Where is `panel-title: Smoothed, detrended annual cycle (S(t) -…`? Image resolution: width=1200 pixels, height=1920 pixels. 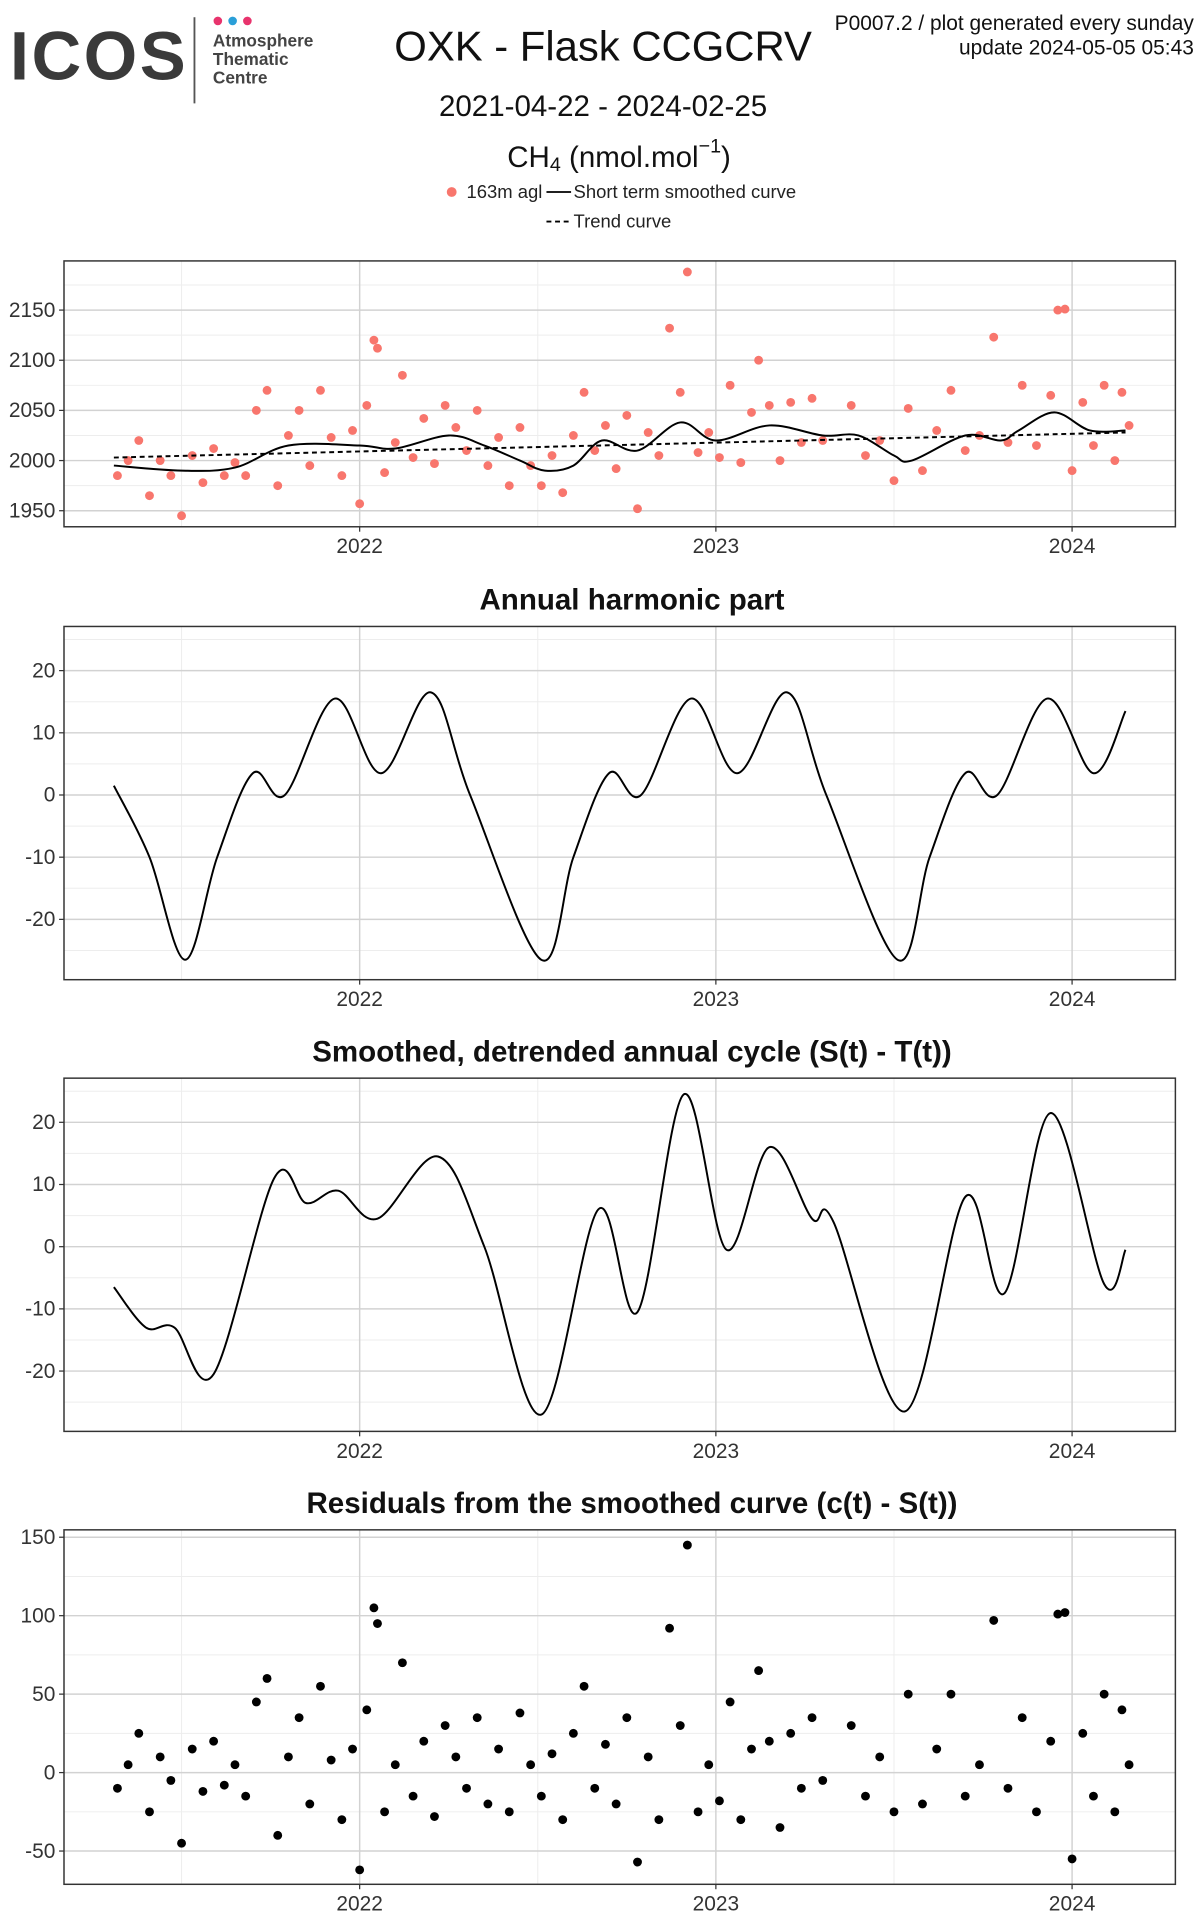 panel-title: Smoothed, detrended annual cycle (S(t) -… is located at coordinates (632, 1051).